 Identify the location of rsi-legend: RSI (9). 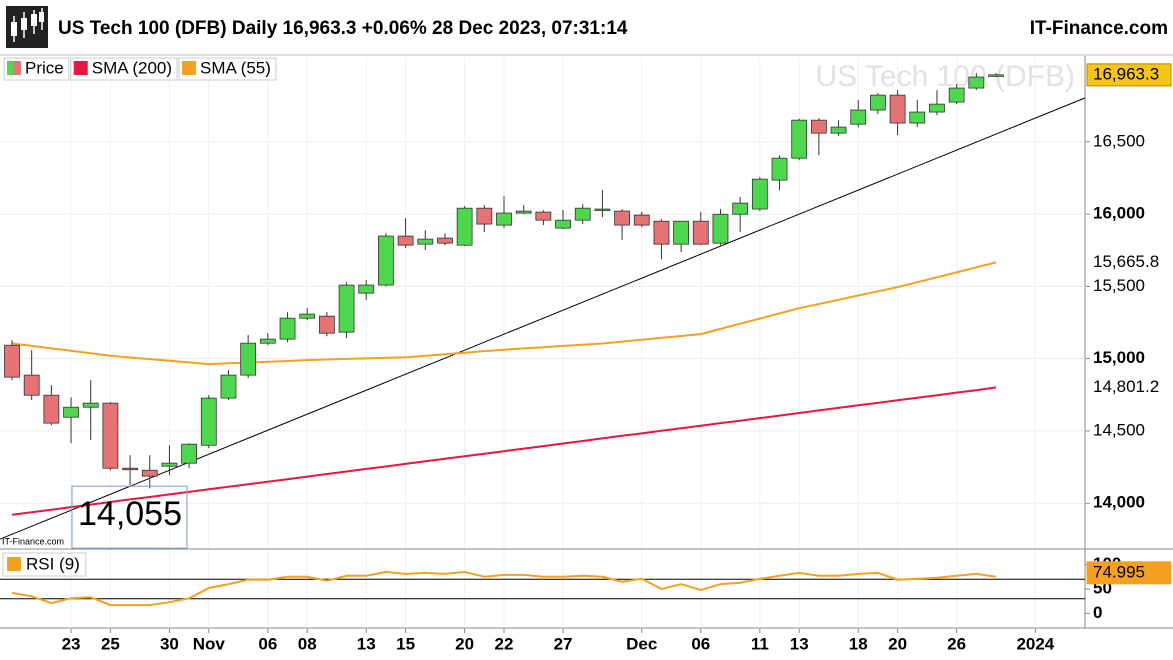
(44, 564).